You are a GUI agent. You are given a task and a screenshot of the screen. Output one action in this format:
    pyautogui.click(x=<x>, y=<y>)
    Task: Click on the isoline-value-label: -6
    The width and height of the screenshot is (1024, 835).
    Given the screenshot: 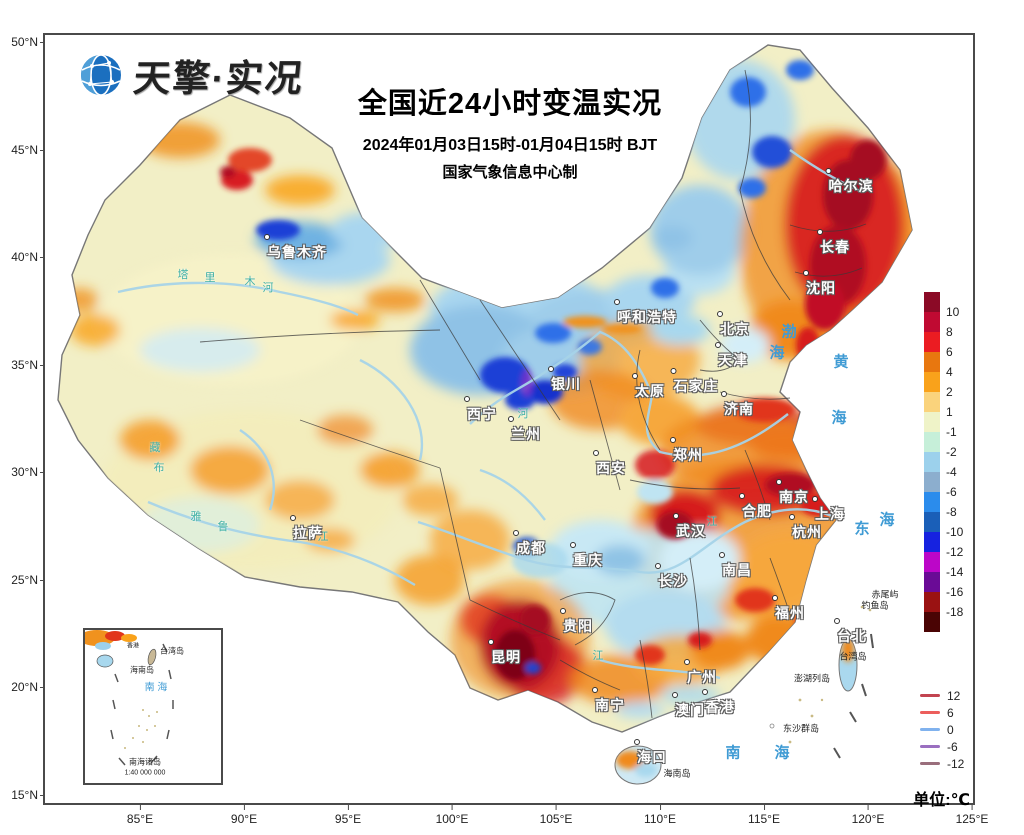 What is the action you would take?
    pyautogui.click(x=952, y=746)
    